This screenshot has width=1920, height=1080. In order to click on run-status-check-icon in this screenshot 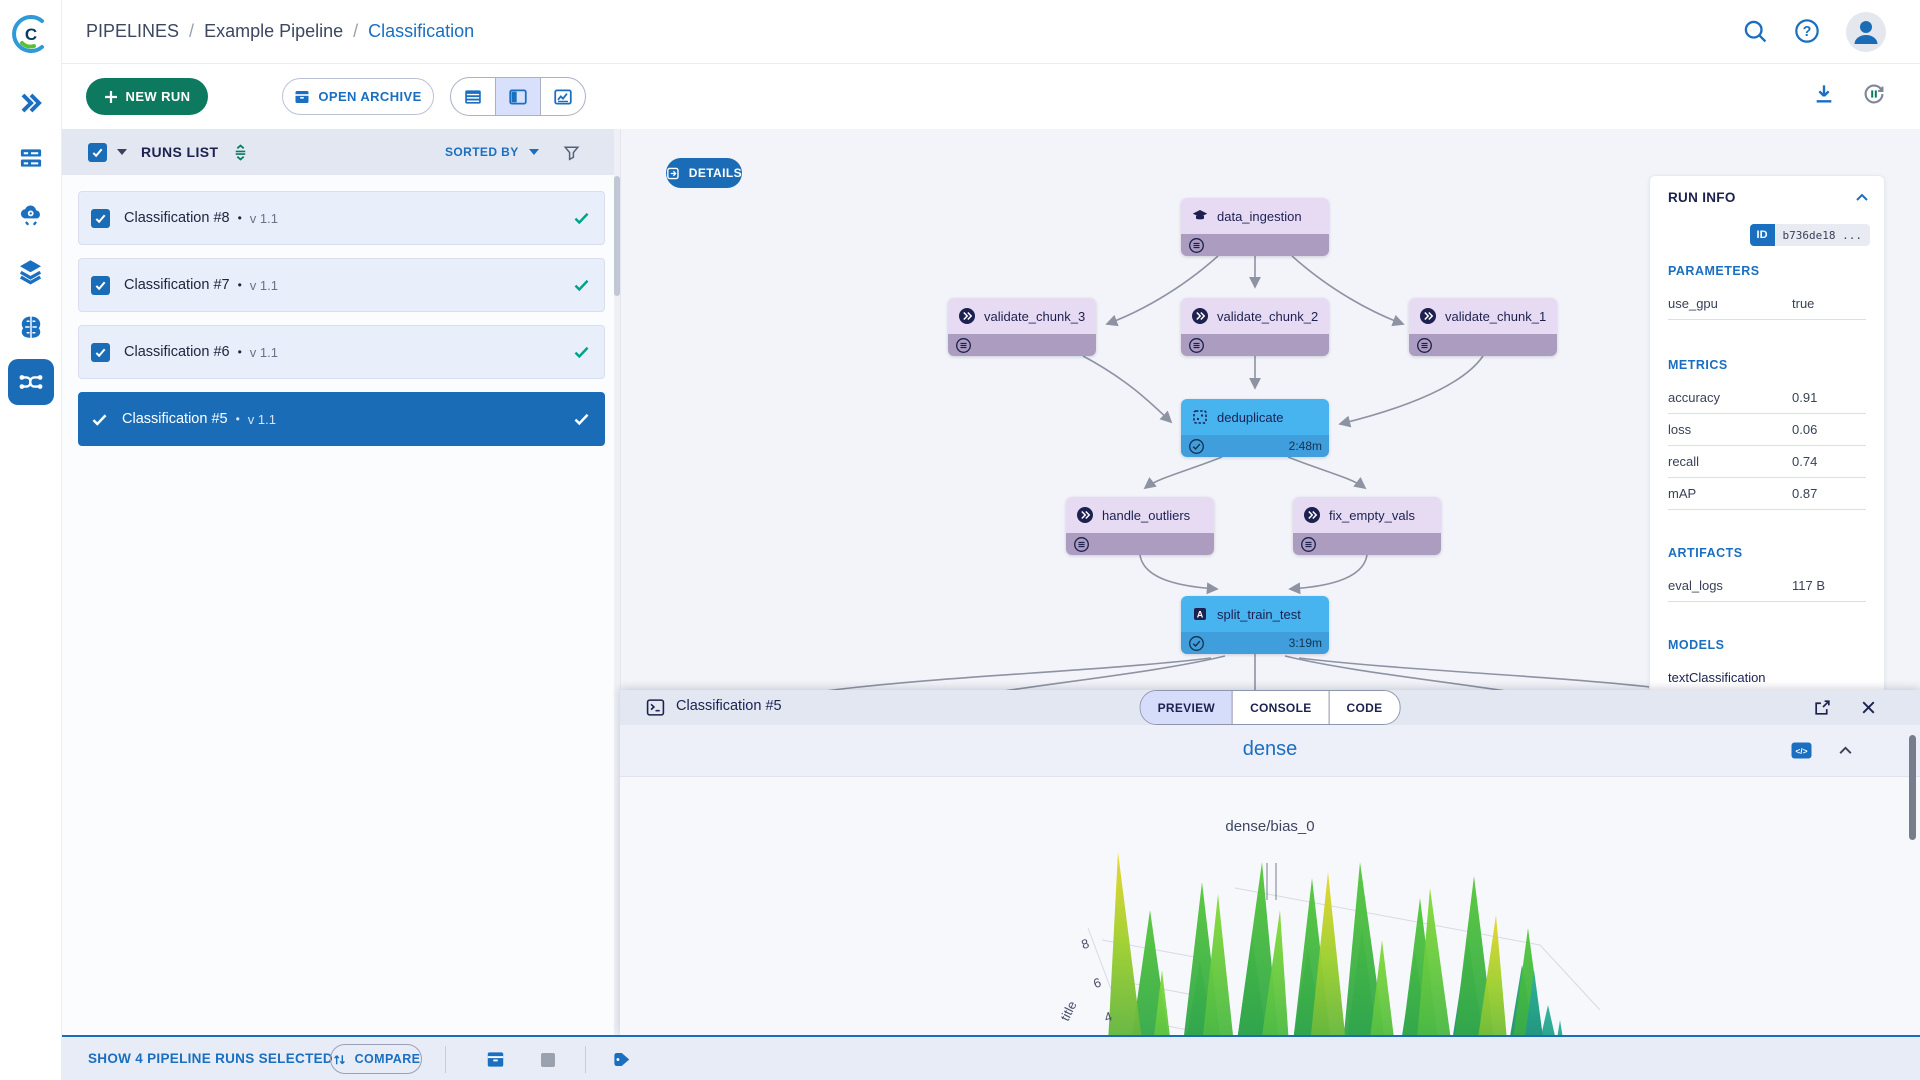, I will do `click(581, 218)`.